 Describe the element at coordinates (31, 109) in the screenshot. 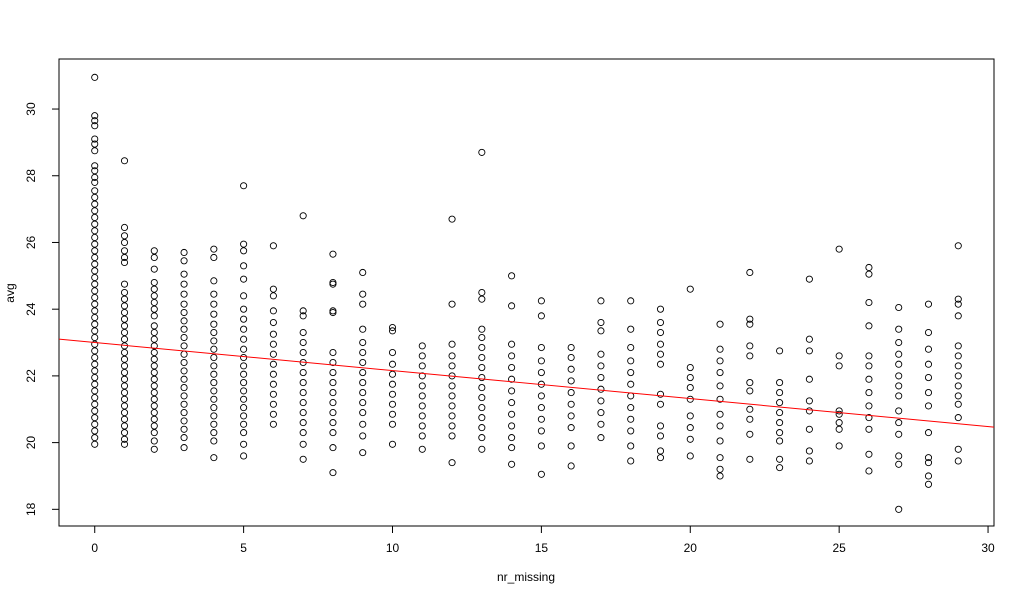

I see `y-tick-label: 30` at that location.